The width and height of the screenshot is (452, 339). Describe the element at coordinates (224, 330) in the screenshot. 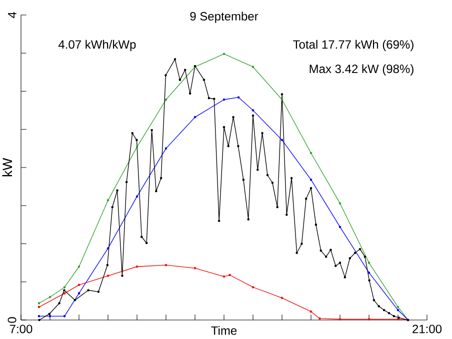

I see `x-axis-title: Time` at that location.